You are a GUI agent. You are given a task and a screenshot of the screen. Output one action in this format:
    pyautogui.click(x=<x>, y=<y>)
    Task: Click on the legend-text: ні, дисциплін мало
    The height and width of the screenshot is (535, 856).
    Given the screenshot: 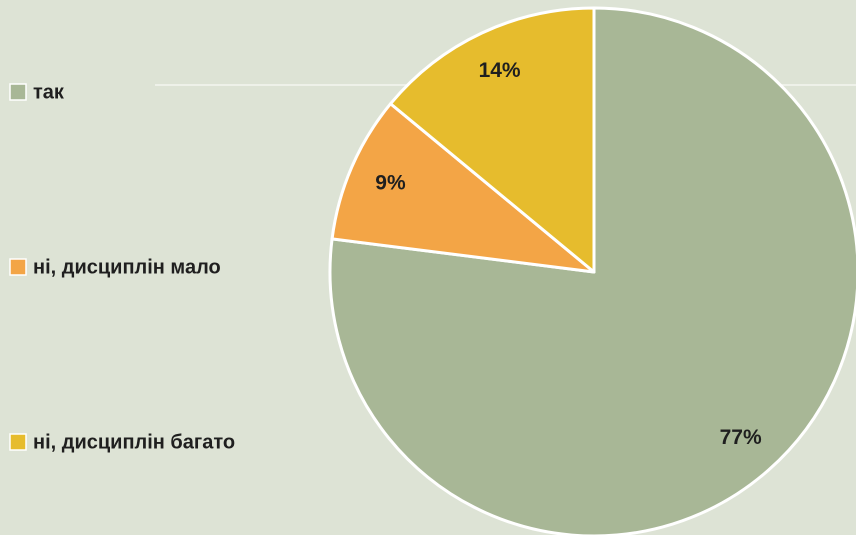 What is the action you would take?
    pyautogui.click(x=127, y=267)
    